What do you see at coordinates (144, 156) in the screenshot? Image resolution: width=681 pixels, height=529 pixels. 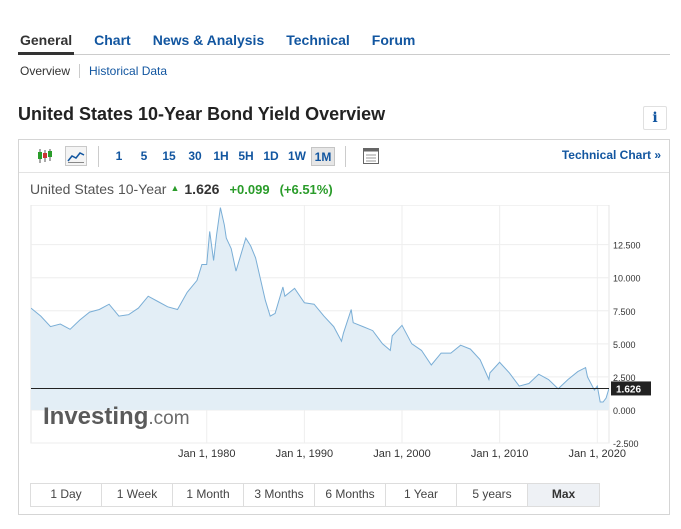 I see `timeframe-5: 5` at bounding box center [144, 156].